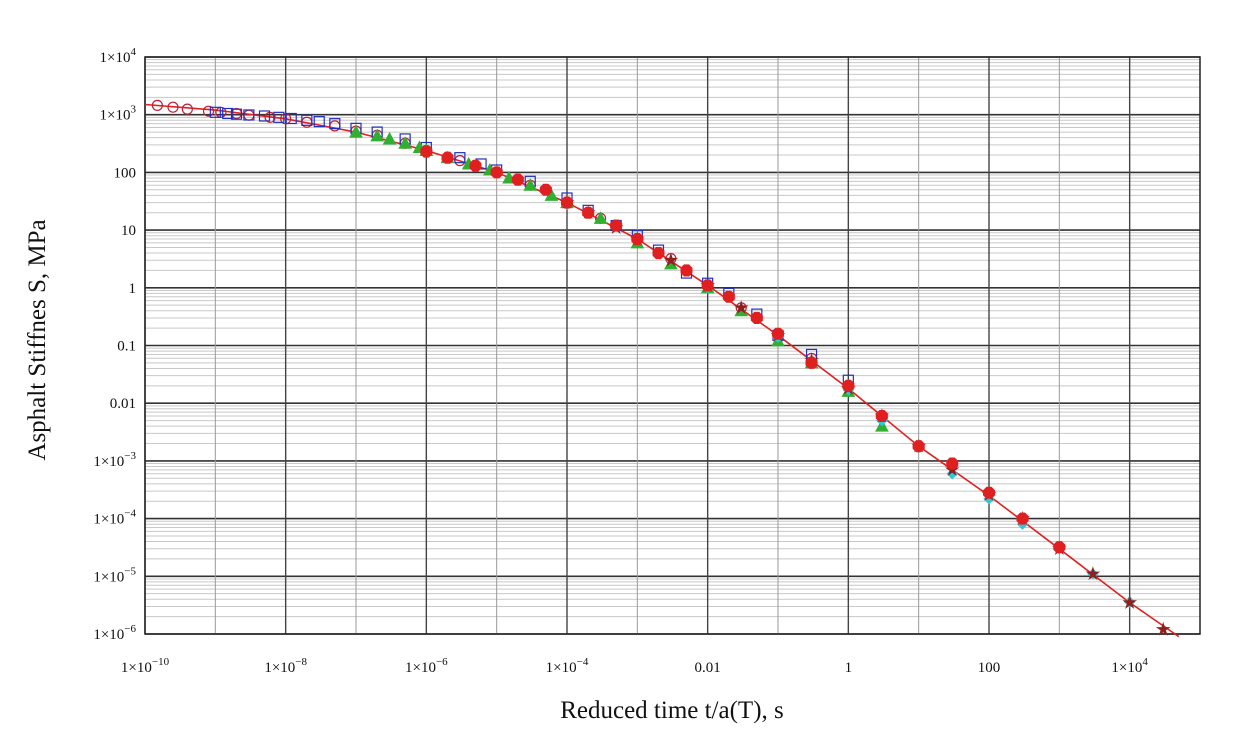 The image size is (1236, 734). Describe the element at coordinates (672, 710) in the screenshot. I see `x-axis-title: Reduced time t/a(T), s` at that location.